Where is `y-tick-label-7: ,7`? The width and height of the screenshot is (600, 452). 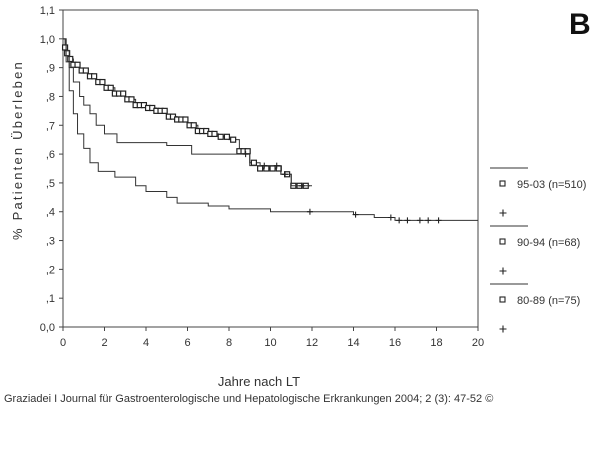 y-tick-label-7: ,7 is located at coordinates (50, 126).